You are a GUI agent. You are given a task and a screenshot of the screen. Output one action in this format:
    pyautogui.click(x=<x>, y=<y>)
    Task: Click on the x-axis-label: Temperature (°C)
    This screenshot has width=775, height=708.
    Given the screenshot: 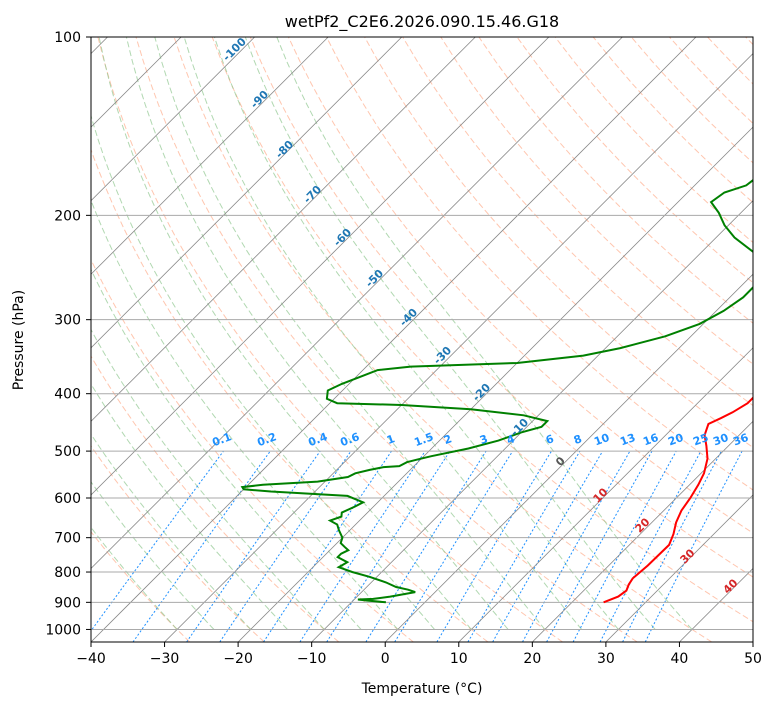 What is the action you would take?
    pyautogui.click(x=422, y=689)
    